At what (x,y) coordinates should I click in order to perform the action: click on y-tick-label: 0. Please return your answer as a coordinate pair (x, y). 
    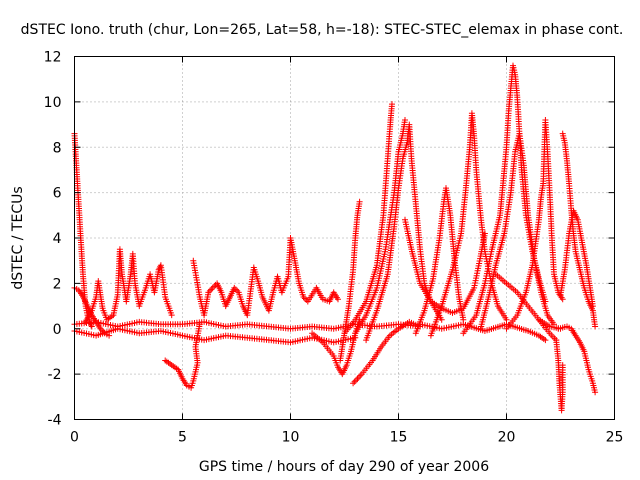
    Looking at the image, I should click on (57, 330).